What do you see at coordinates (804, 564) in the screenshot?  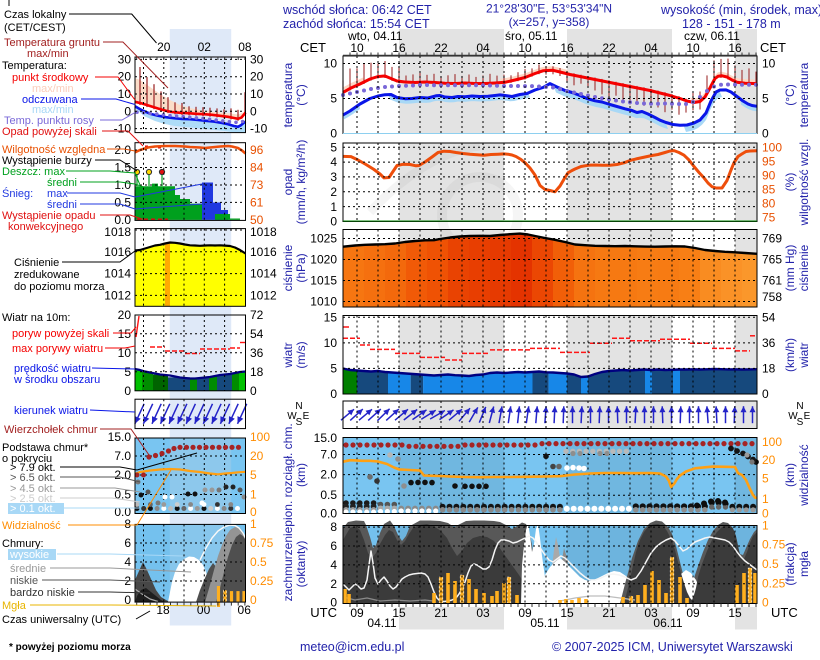 I see `svg-text: mgła` at bounding box center [804, 564].